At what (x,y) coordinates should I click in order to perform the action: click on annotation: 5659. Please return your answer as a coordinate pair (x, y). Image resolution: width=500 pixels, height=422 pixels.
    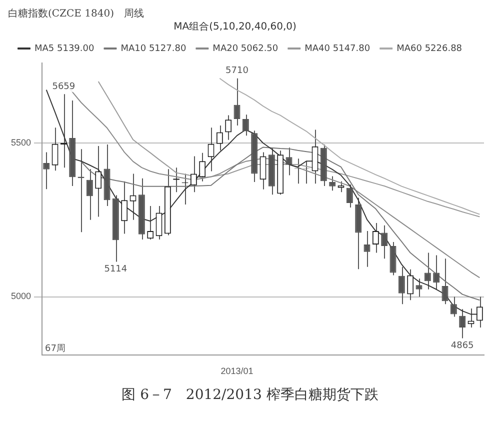
    Looking at the image, I should click on (64, 87).